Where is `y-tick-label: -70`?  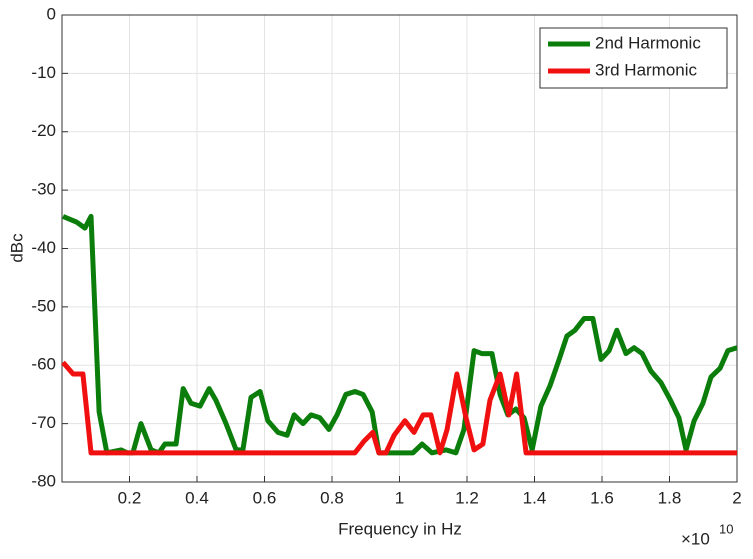
y-tick-label: -70 is located at coordinates (43, 422).